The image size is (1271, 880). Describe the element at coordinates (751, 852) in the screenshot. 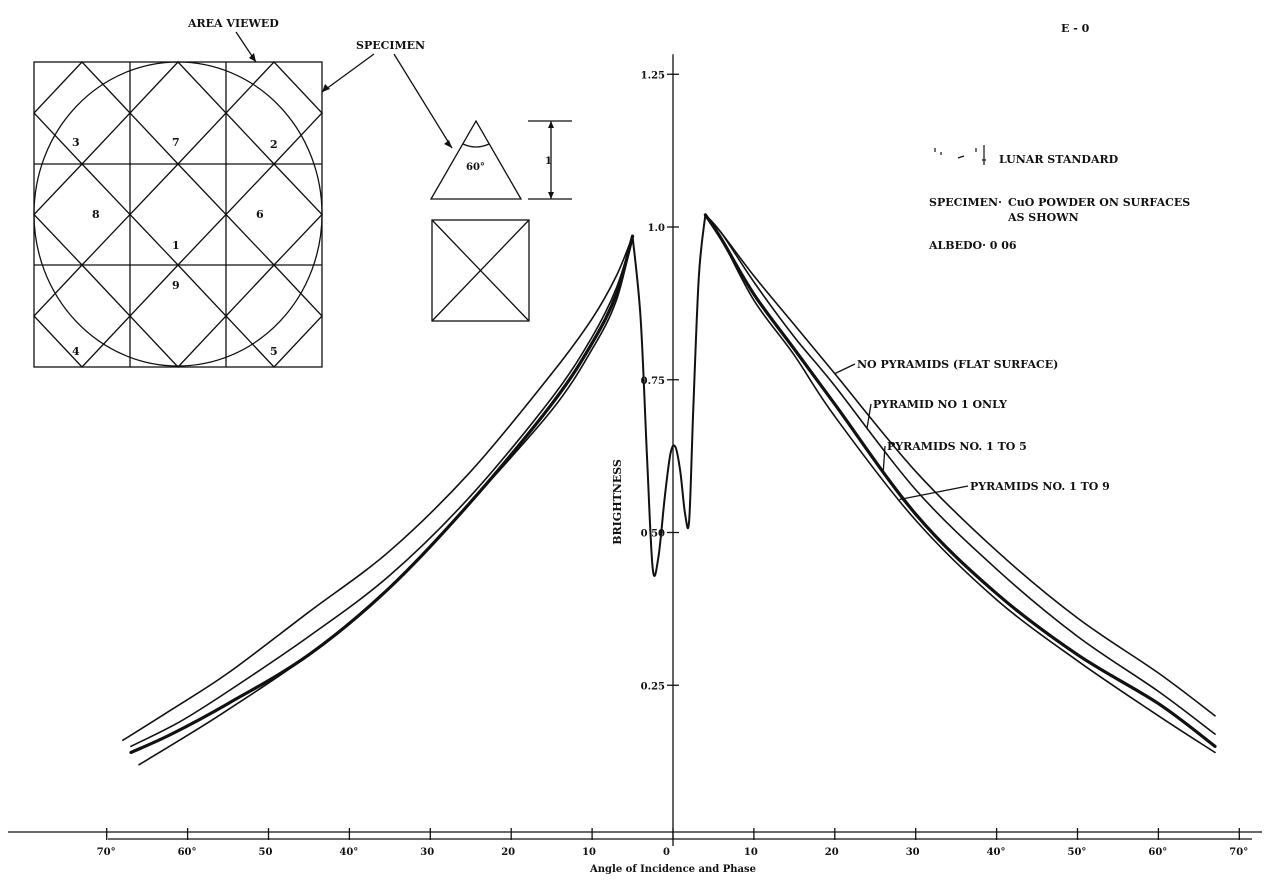

I see `x-tick-label-8: 10` at that location.